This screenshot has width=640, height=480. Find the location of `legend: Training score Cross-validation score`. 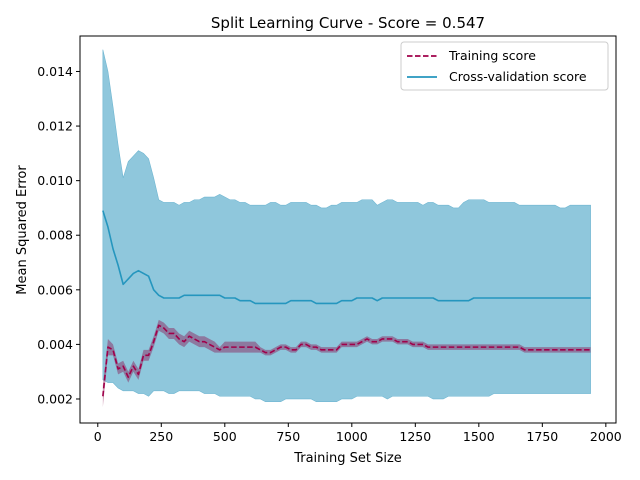

legend: Training score Cross-validation score is located at coordinates (504, 66).